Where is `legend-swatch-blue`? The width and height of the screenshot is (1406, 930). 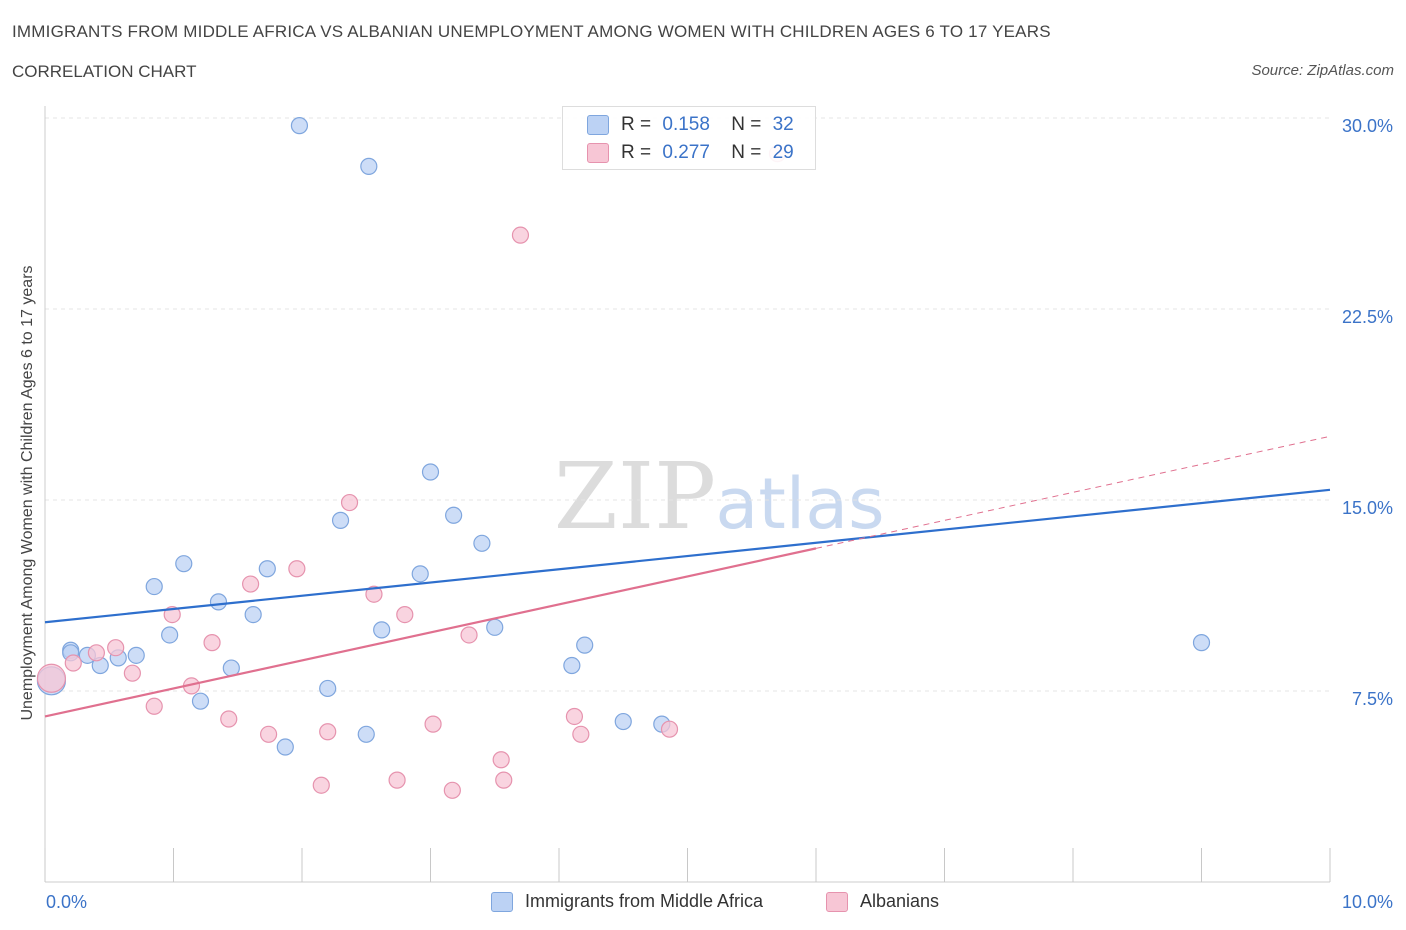 legend-swatch-blue is located at coordinates (502, 902).